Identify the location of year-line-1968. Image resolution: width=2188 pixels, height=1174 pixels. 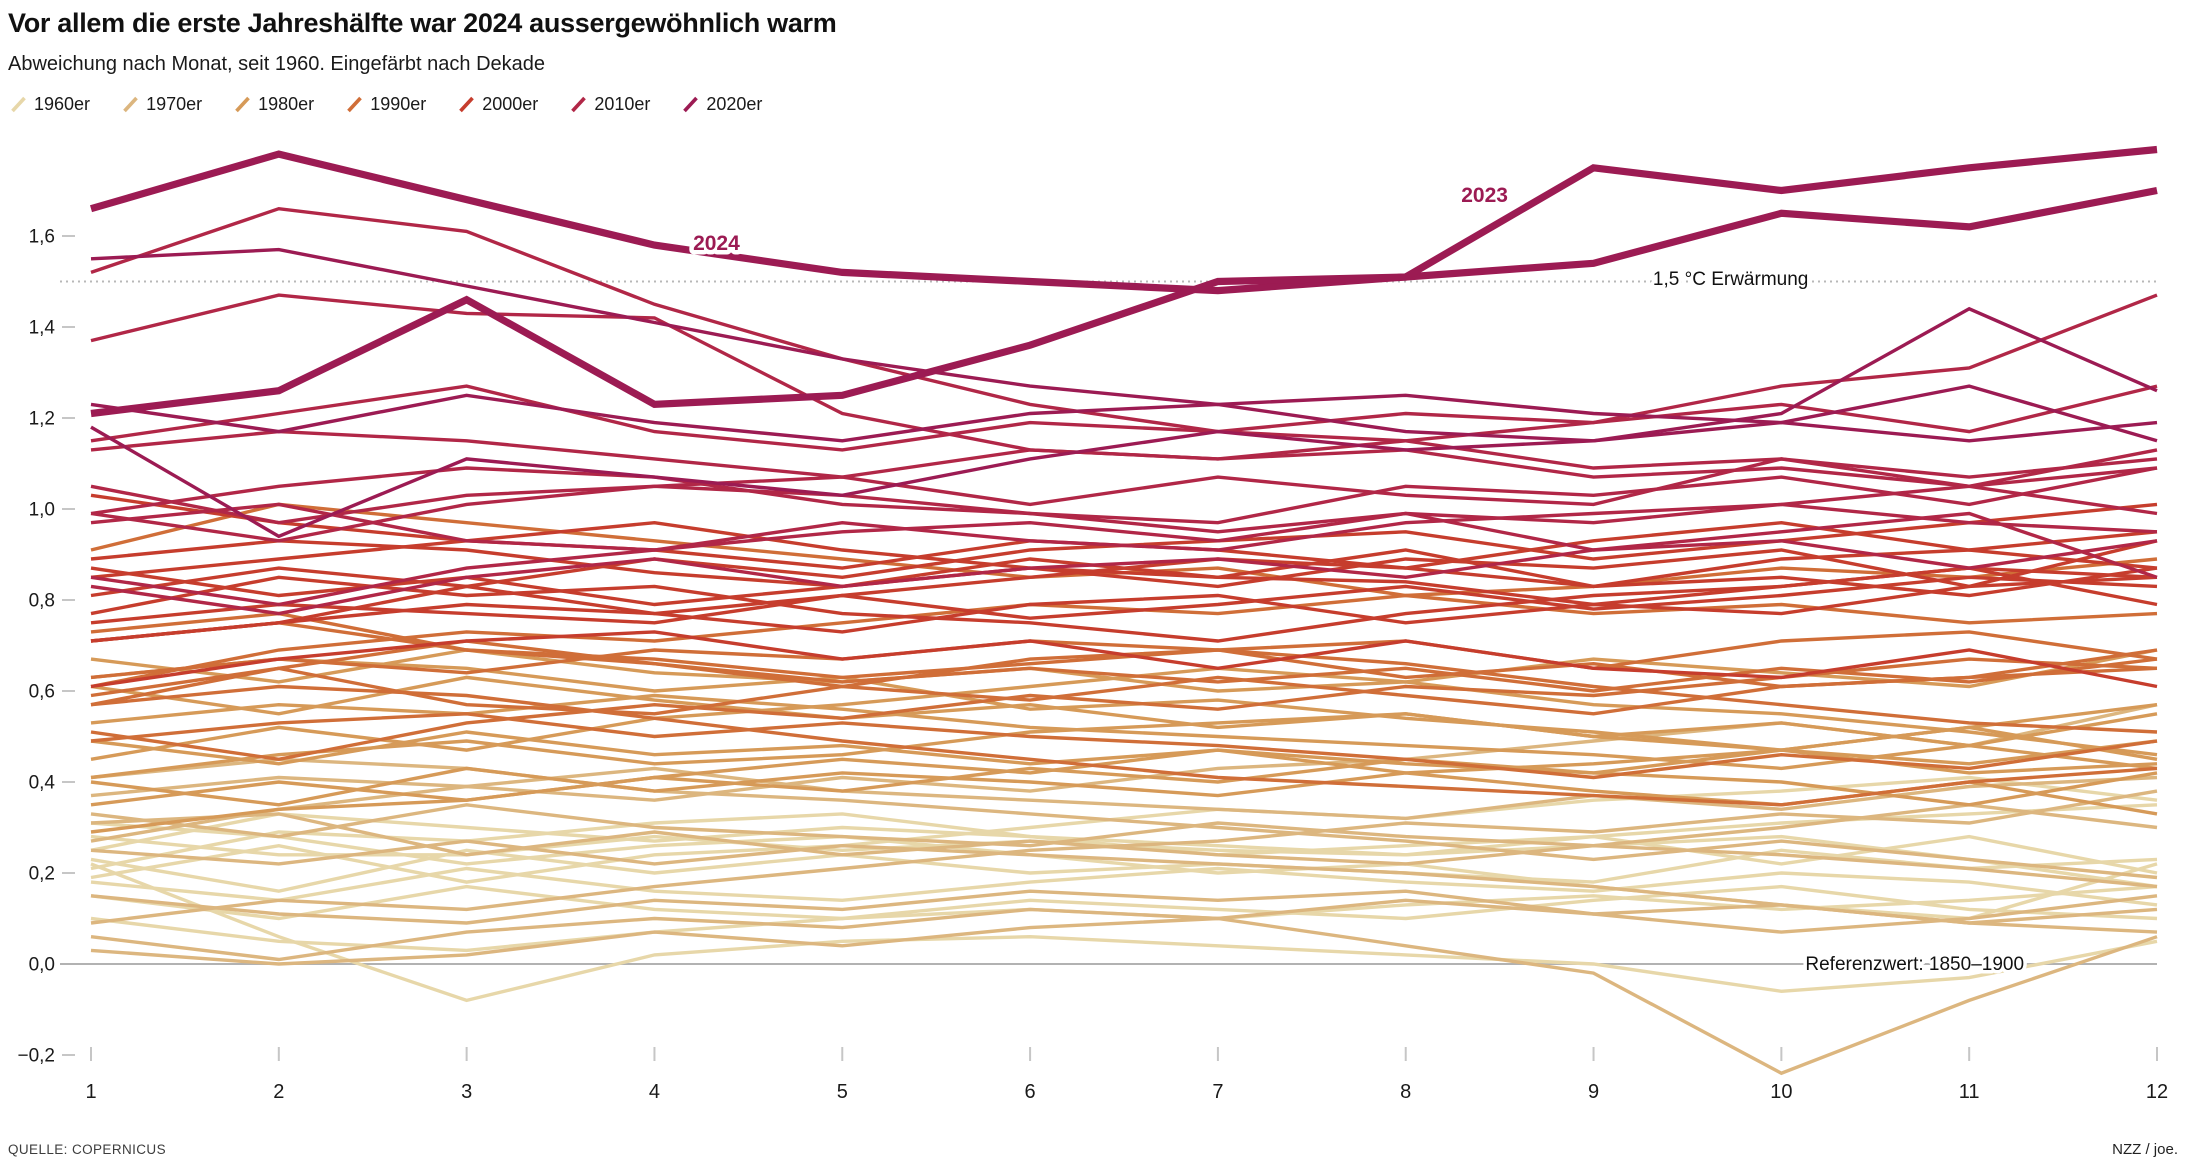
(1124, 902).